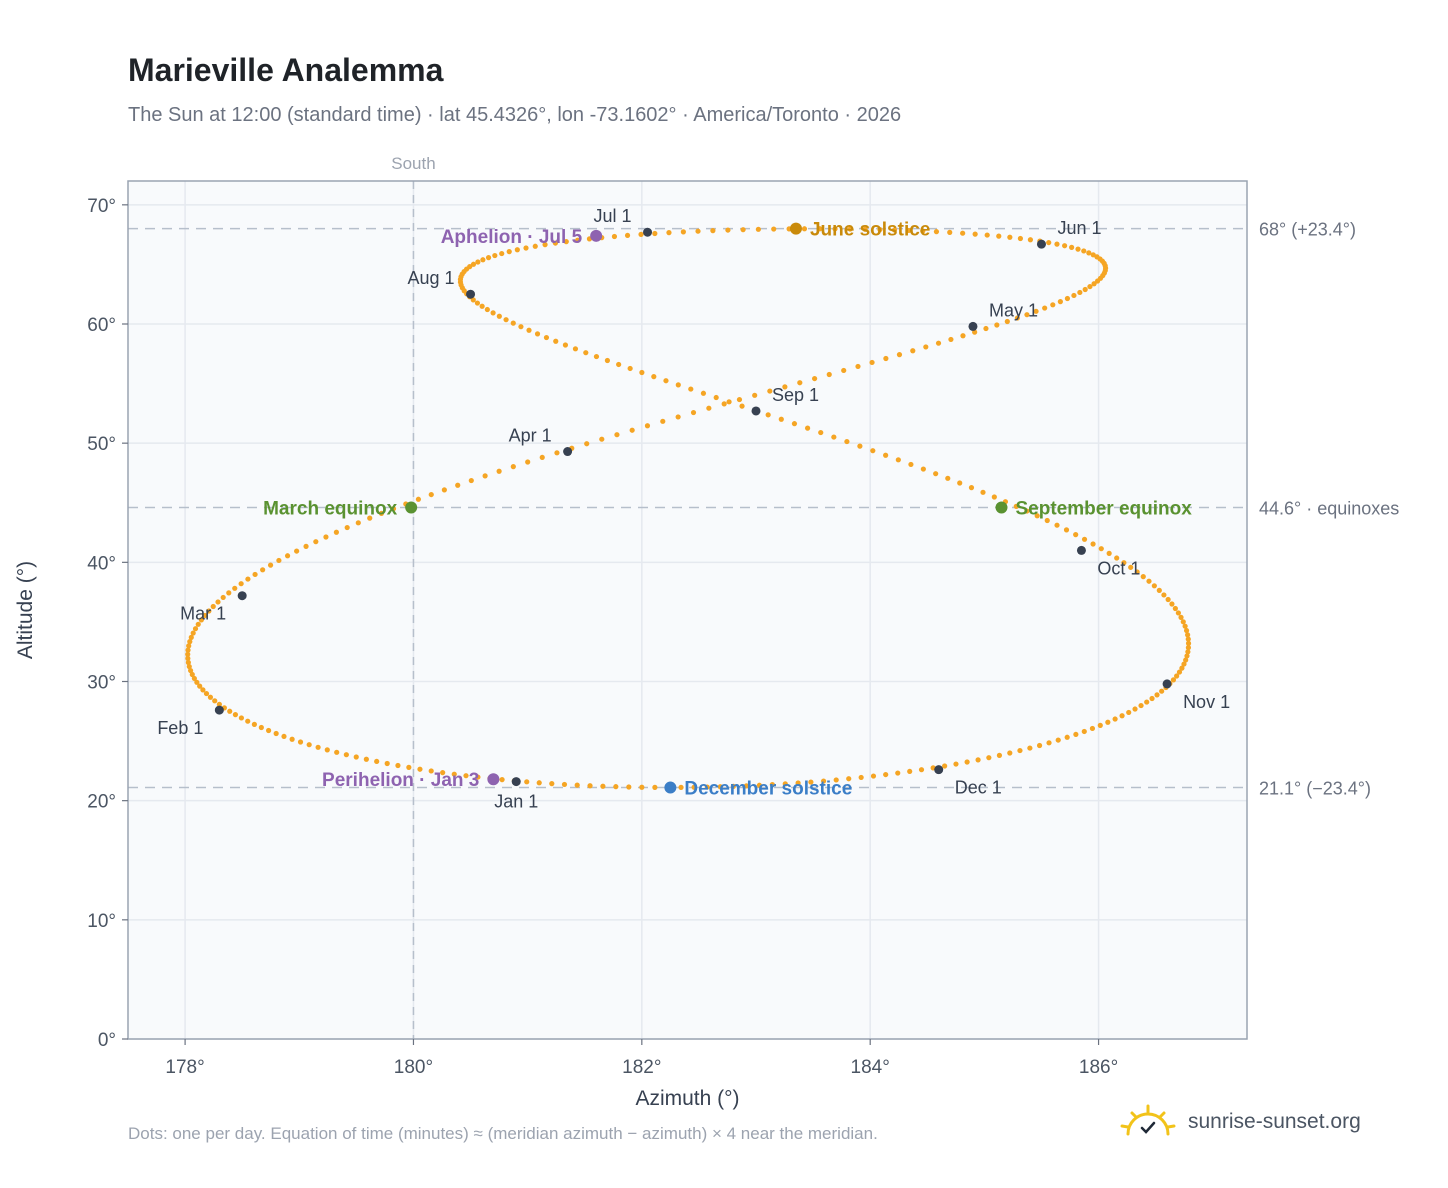 The image size is (1448, 1188). Describe the element at coordinates (1315, 789) in the screenshot. I see `reference-line-label: 21.1° (−23.4°)` at that location.